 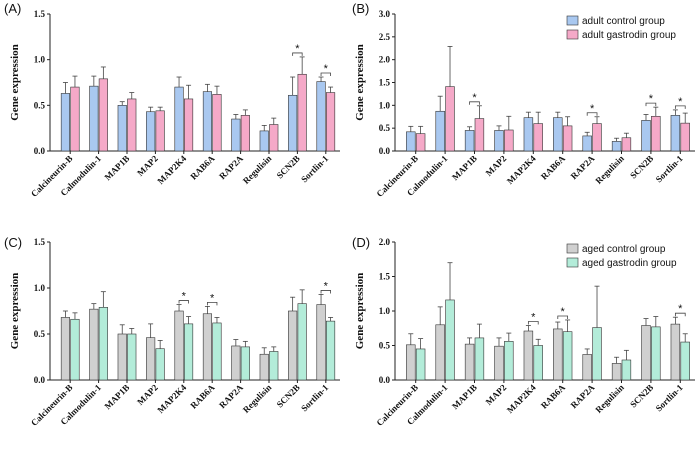 What do you see at coordinates (361, 242) in the screenshot?
I see `panel-label: (D)` at bounding box center [361, 242].